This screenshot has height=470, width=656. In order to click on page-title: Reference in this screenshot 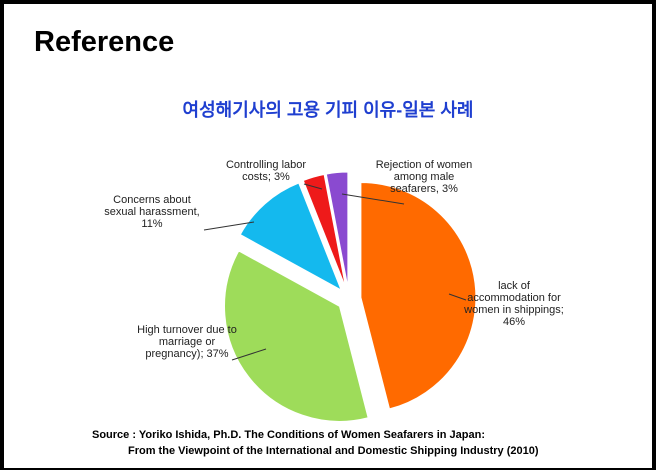, I will do `click(104, 42)`.